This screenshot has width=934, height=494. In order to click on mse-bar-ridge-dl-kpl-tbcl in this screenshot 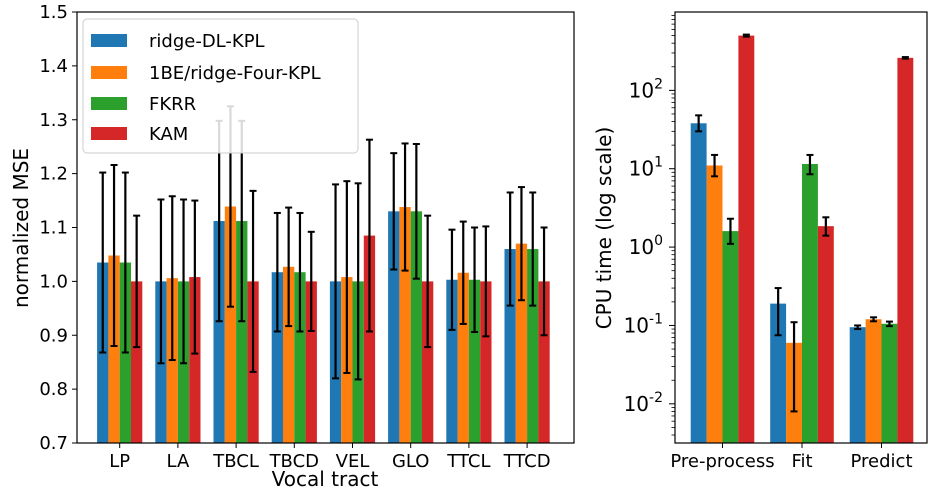, I will do `click(219, 332)`.